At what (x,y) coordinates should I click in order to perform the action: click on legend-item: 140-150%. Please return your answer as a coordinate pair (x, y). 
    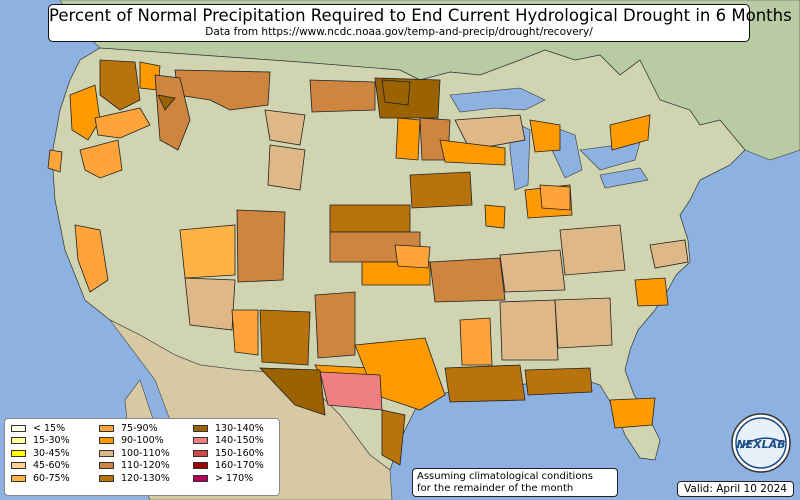
    Looking at the image, I should click on (228, 441).